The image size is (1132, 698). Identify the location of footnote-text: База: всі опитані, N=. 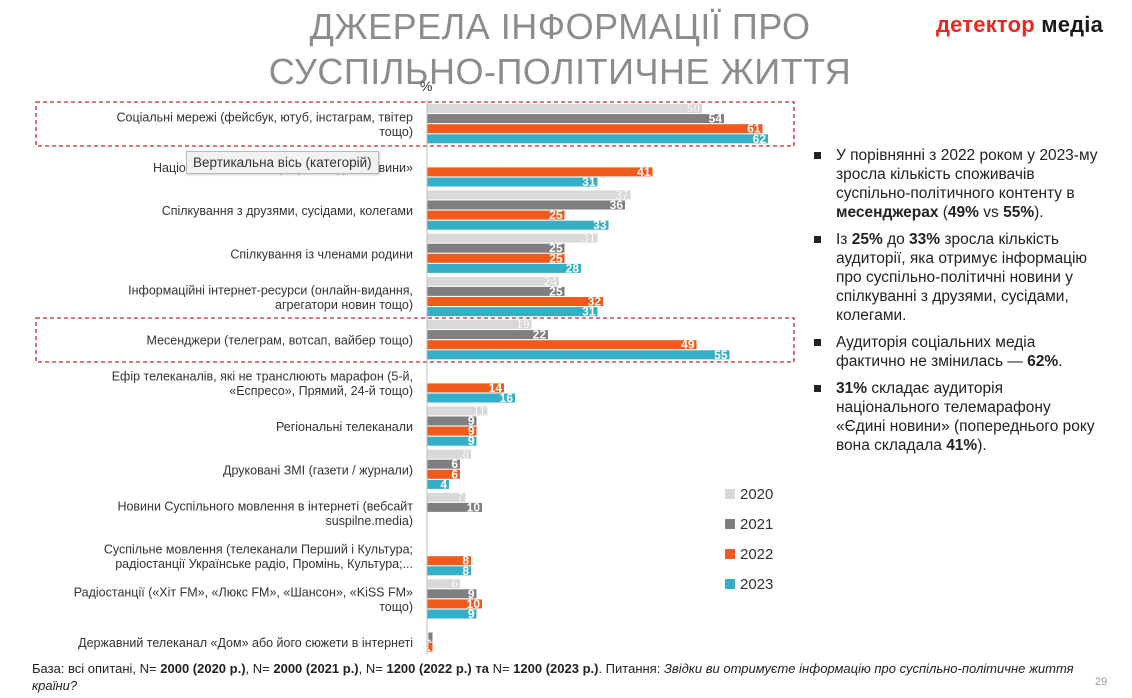
(96, 668).